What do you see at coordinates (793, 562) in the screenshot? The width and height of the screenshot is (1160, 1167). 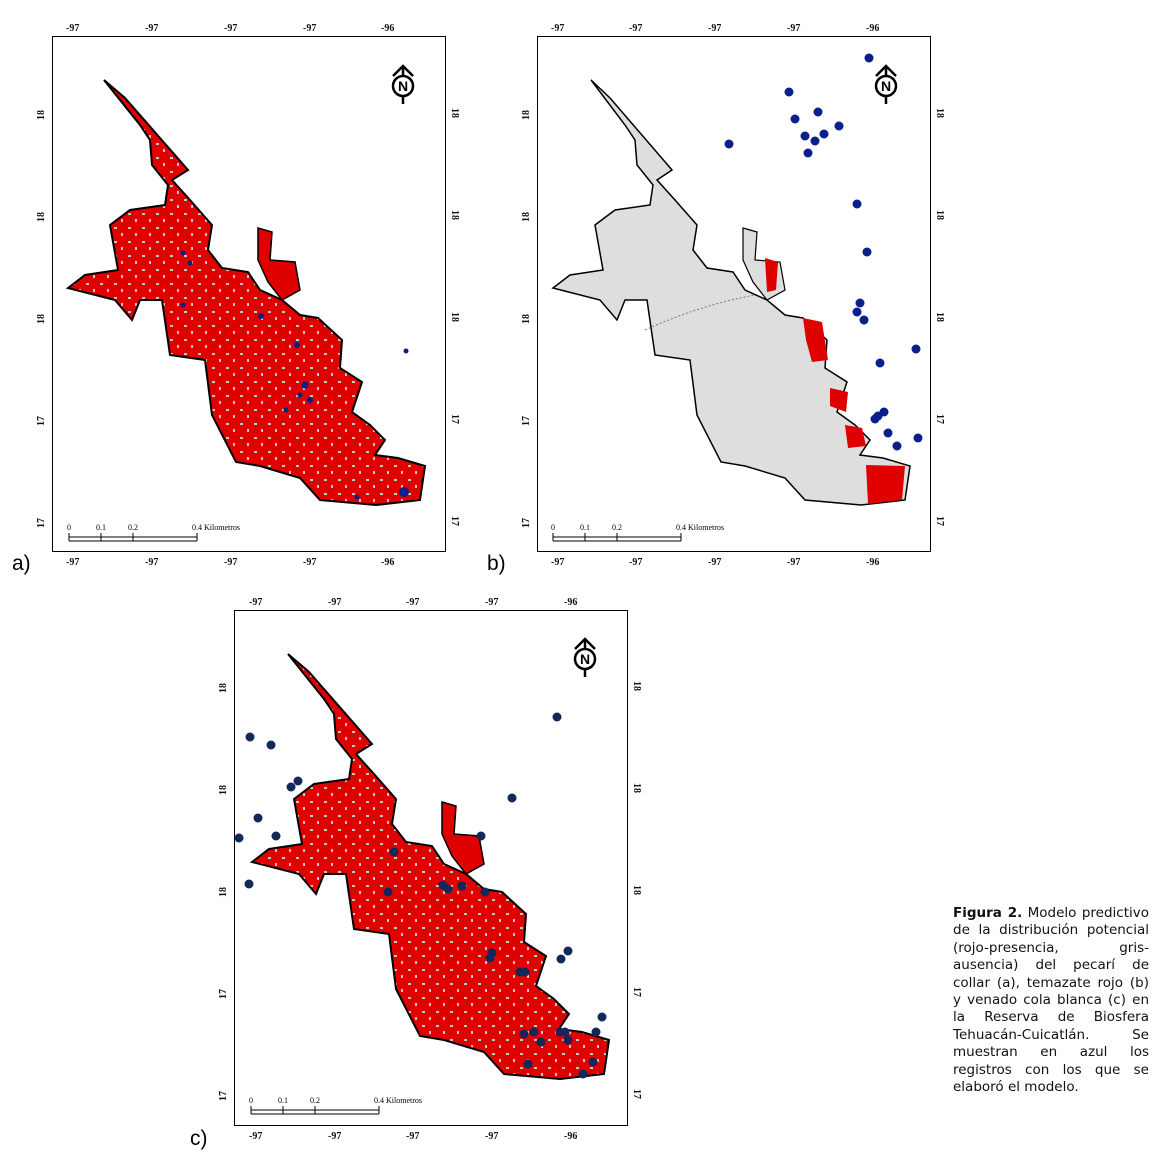 I see `bottom-tick-b-3: -97` at bounding box center [793, 562].